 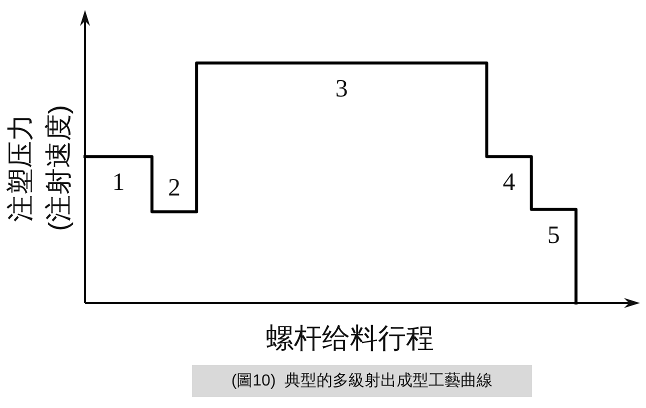 I want to click on annotation: 3, so click(x=341, y=89).